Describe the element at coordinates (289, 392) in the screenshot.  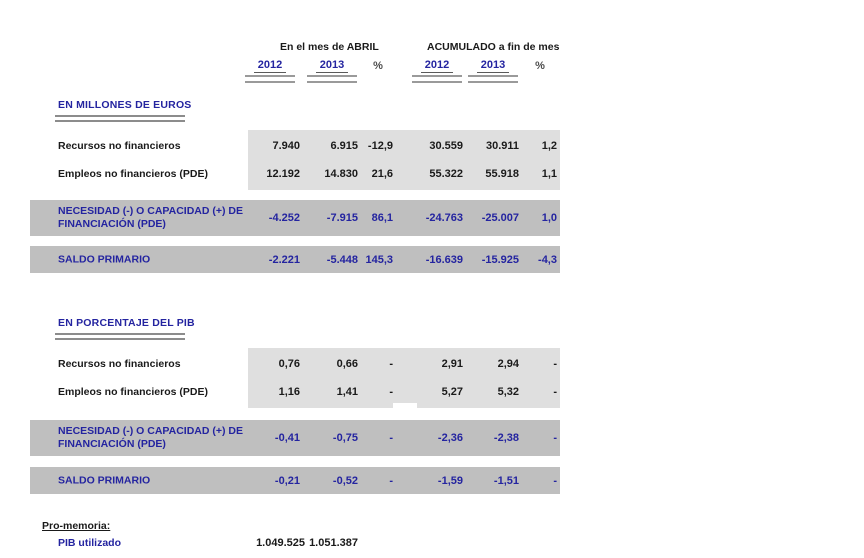
I see `cell-value: 1,16` at that location.